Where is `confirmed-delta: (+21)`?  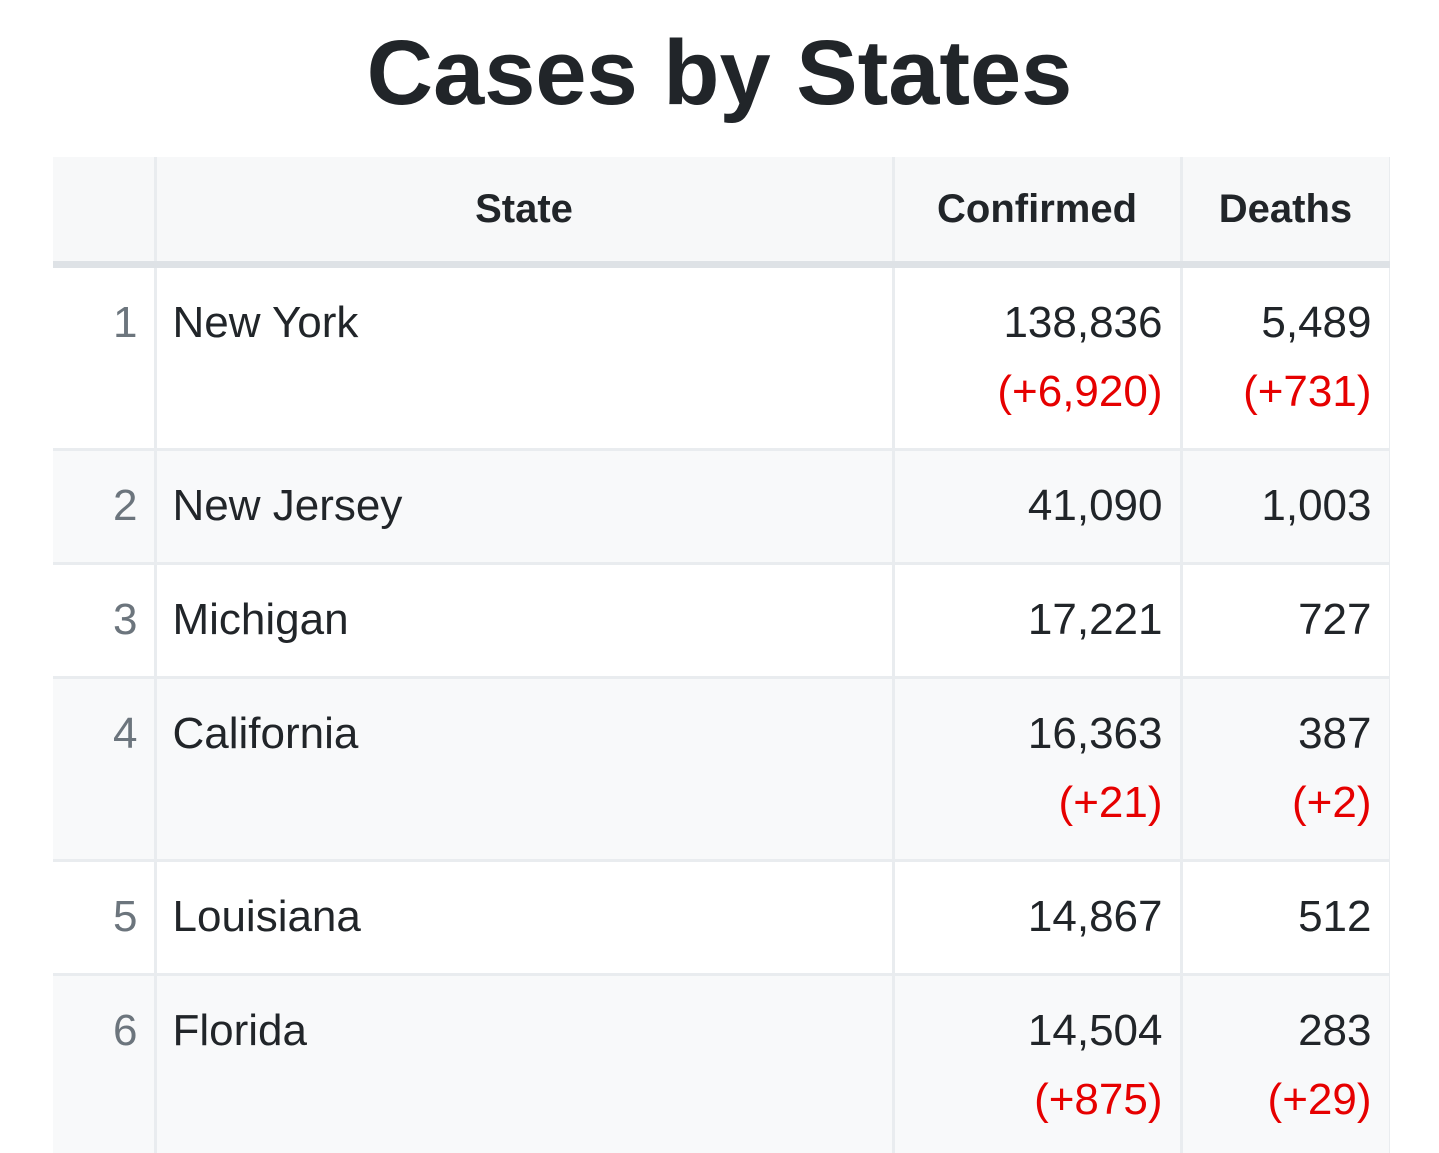 confirmed-delta: (+21) is located at coordinates (1110, 802).